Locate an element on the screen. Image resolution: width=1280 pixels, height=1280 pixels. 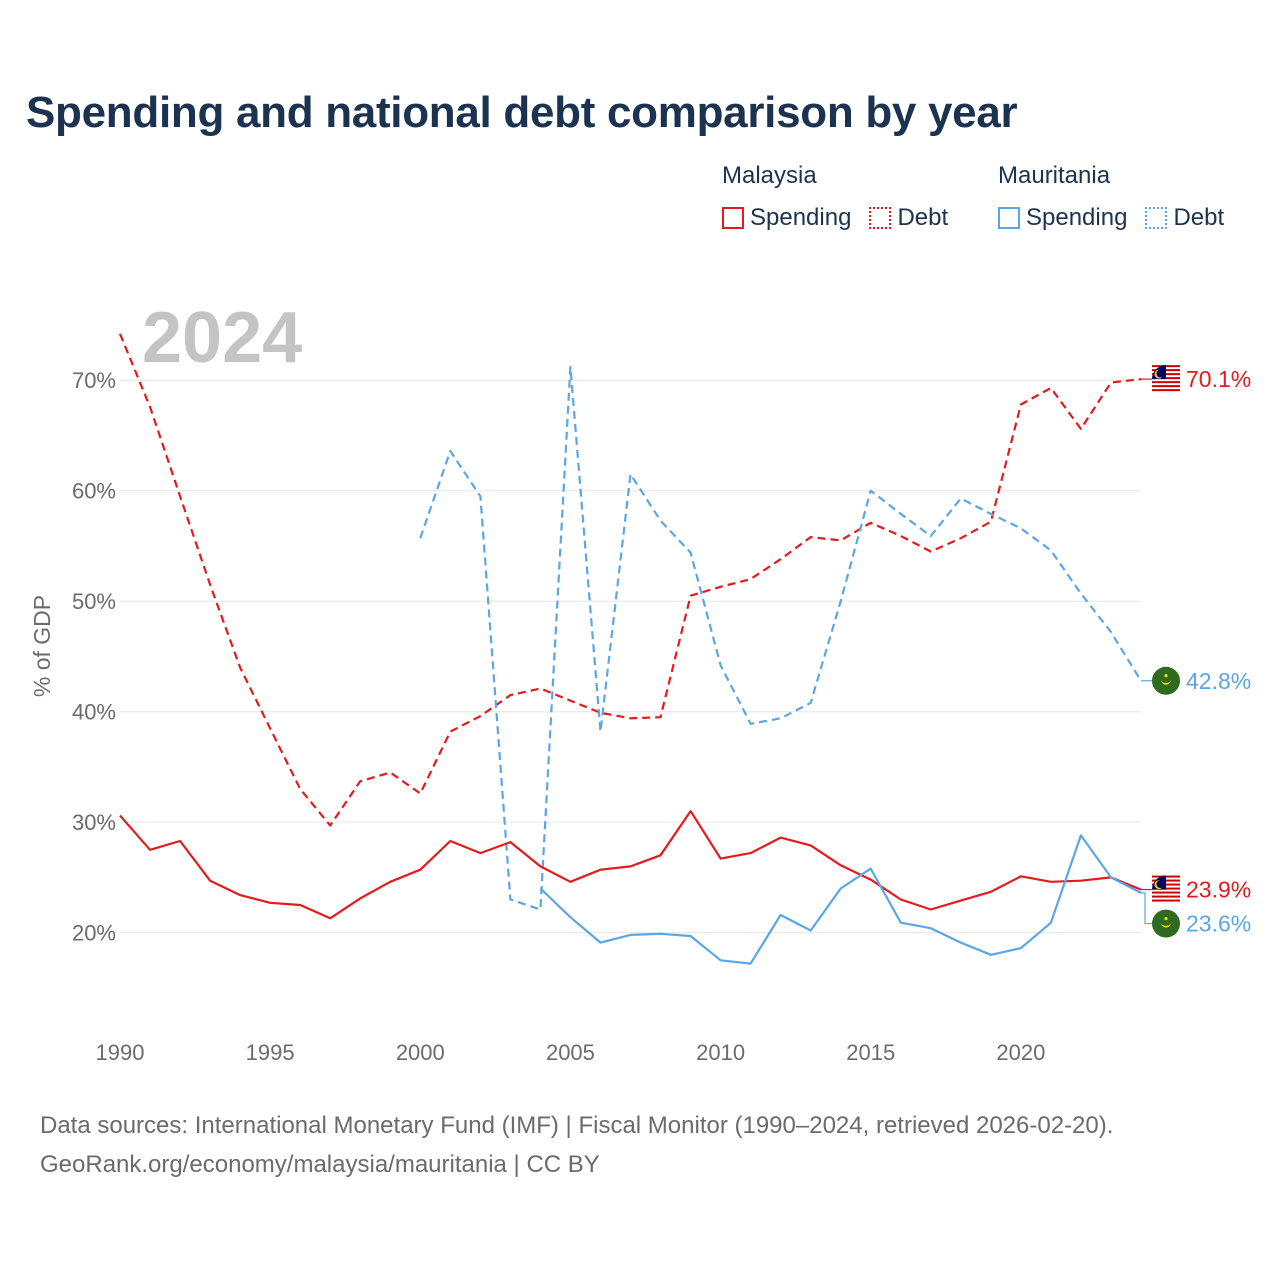
y-tick-label: 50% is located at coordinates (94, 601).